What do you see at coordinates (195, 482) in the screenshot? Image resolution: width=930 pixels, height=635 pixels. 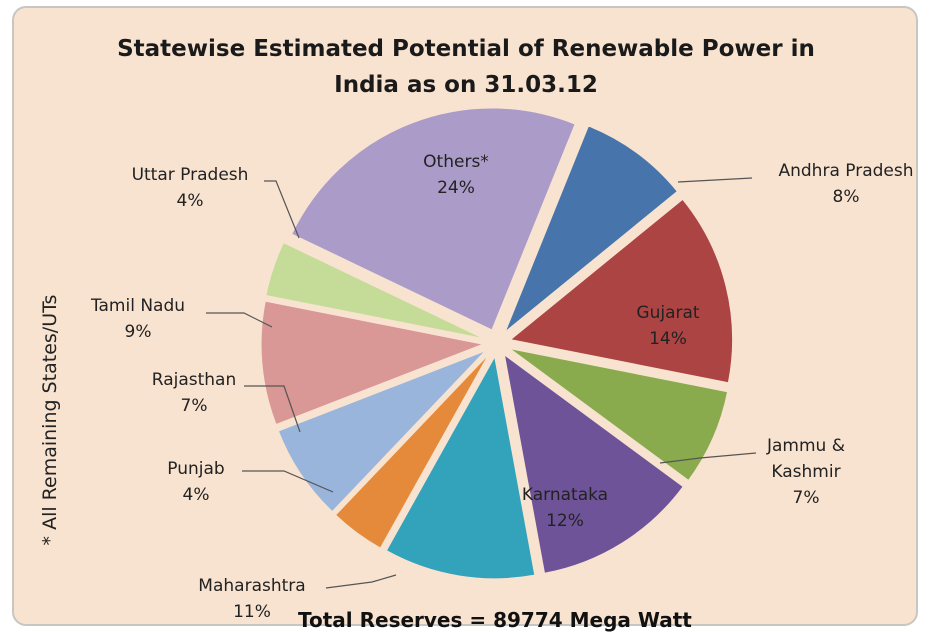 I see `slice-label-punjab: Punjab 4%` at bounding box center [195, 482].